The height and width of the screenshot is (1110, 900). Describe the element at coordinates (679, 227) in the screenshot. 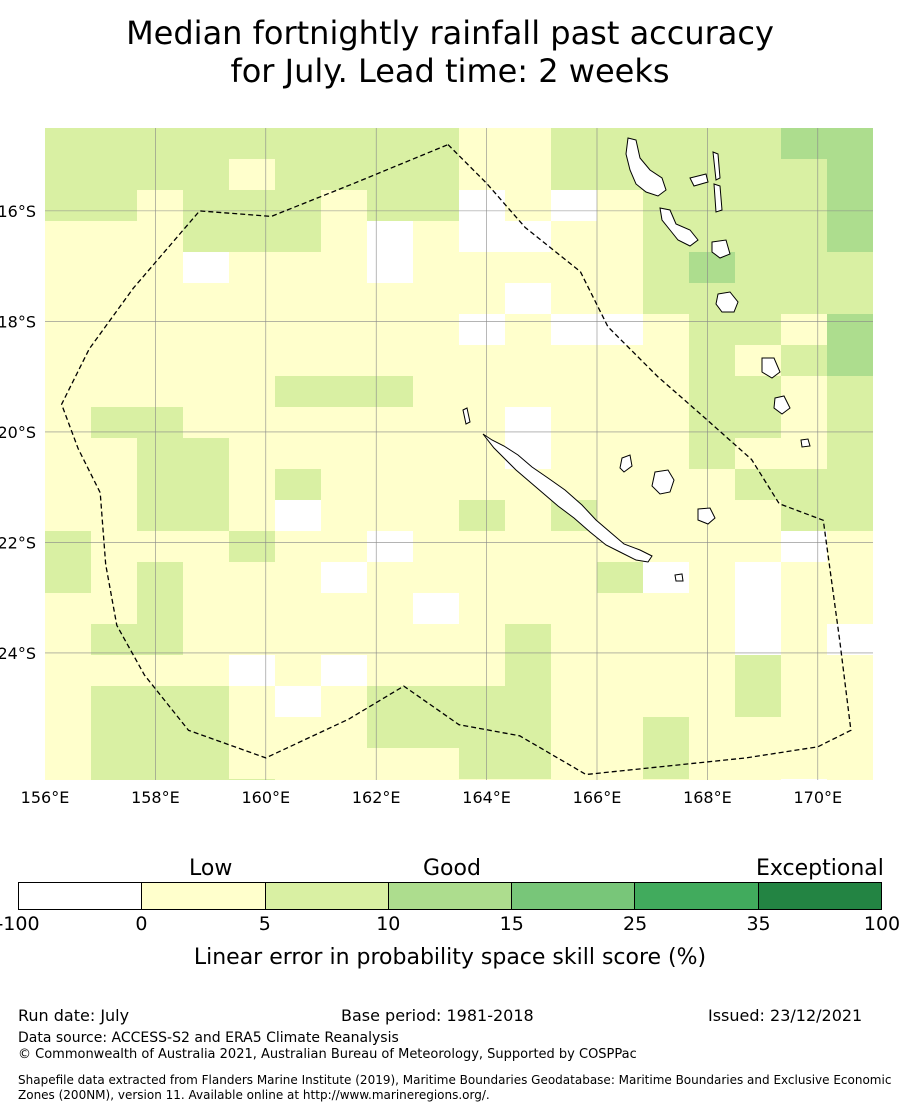

I see `vanuatu-malekula` at that location.